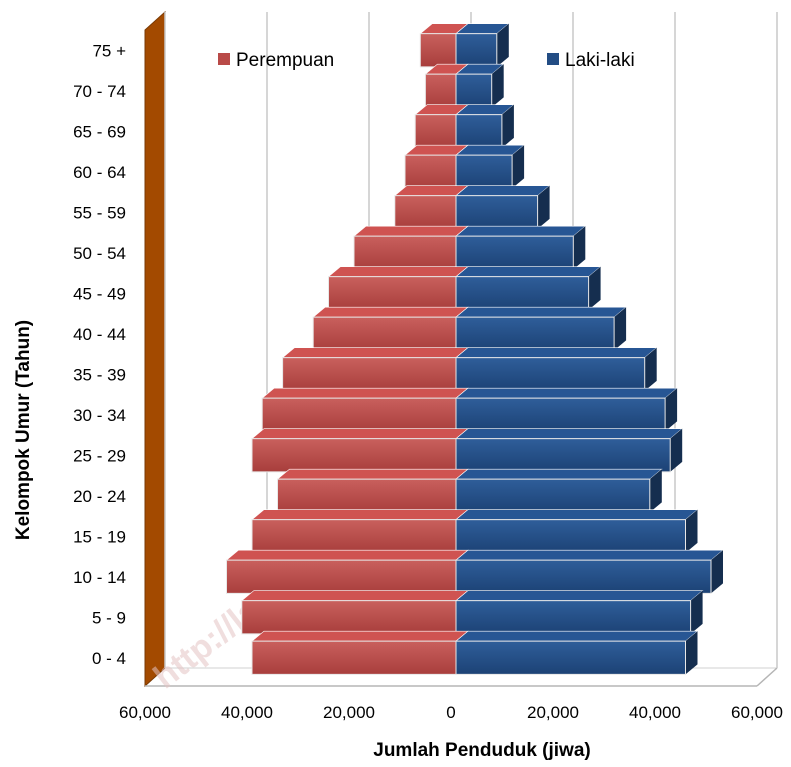 The height and width of the screenshot is (767, 791). I want to click on y-tick-label: 25 - 29, so click(99, 455).